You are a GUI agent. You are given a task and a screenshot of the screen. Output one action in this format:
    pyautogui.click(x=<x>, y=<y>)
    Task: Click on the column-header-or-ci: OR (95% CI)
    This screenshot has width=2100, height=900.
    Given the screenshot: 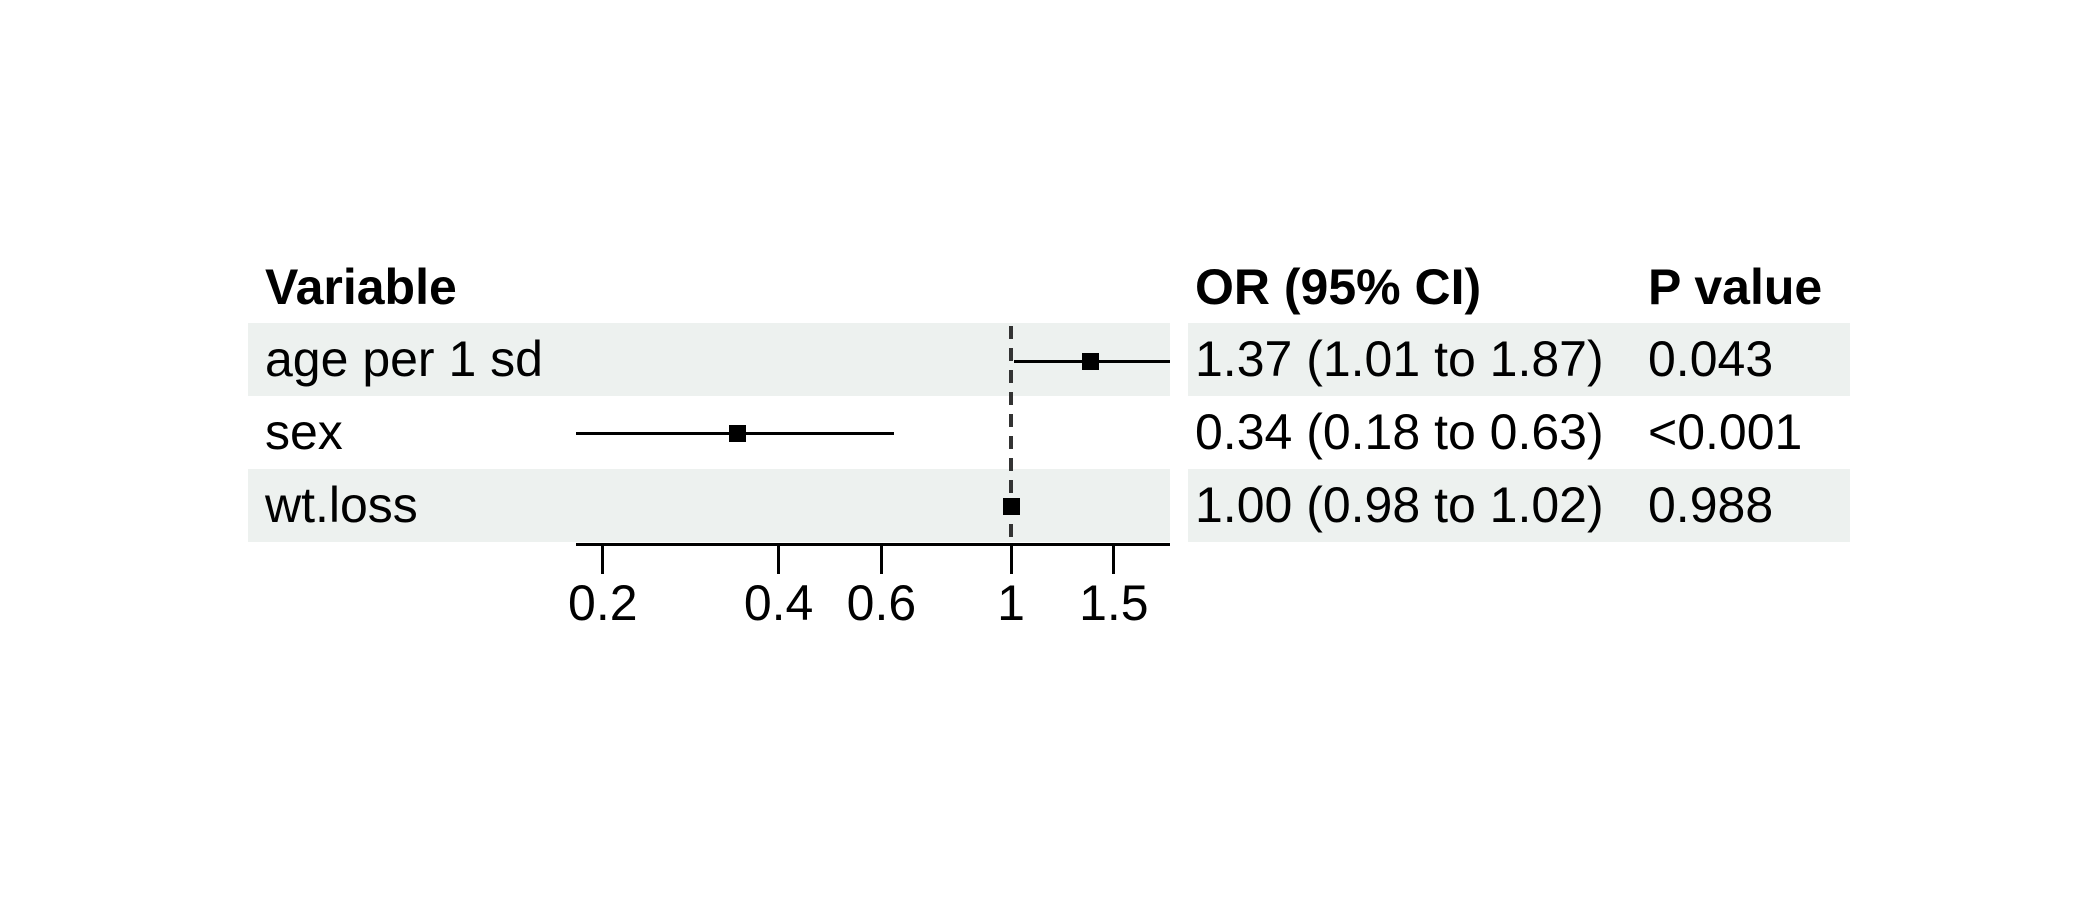 What is the action you would take?
    pyautogui.click(x=1338, y=287)
    